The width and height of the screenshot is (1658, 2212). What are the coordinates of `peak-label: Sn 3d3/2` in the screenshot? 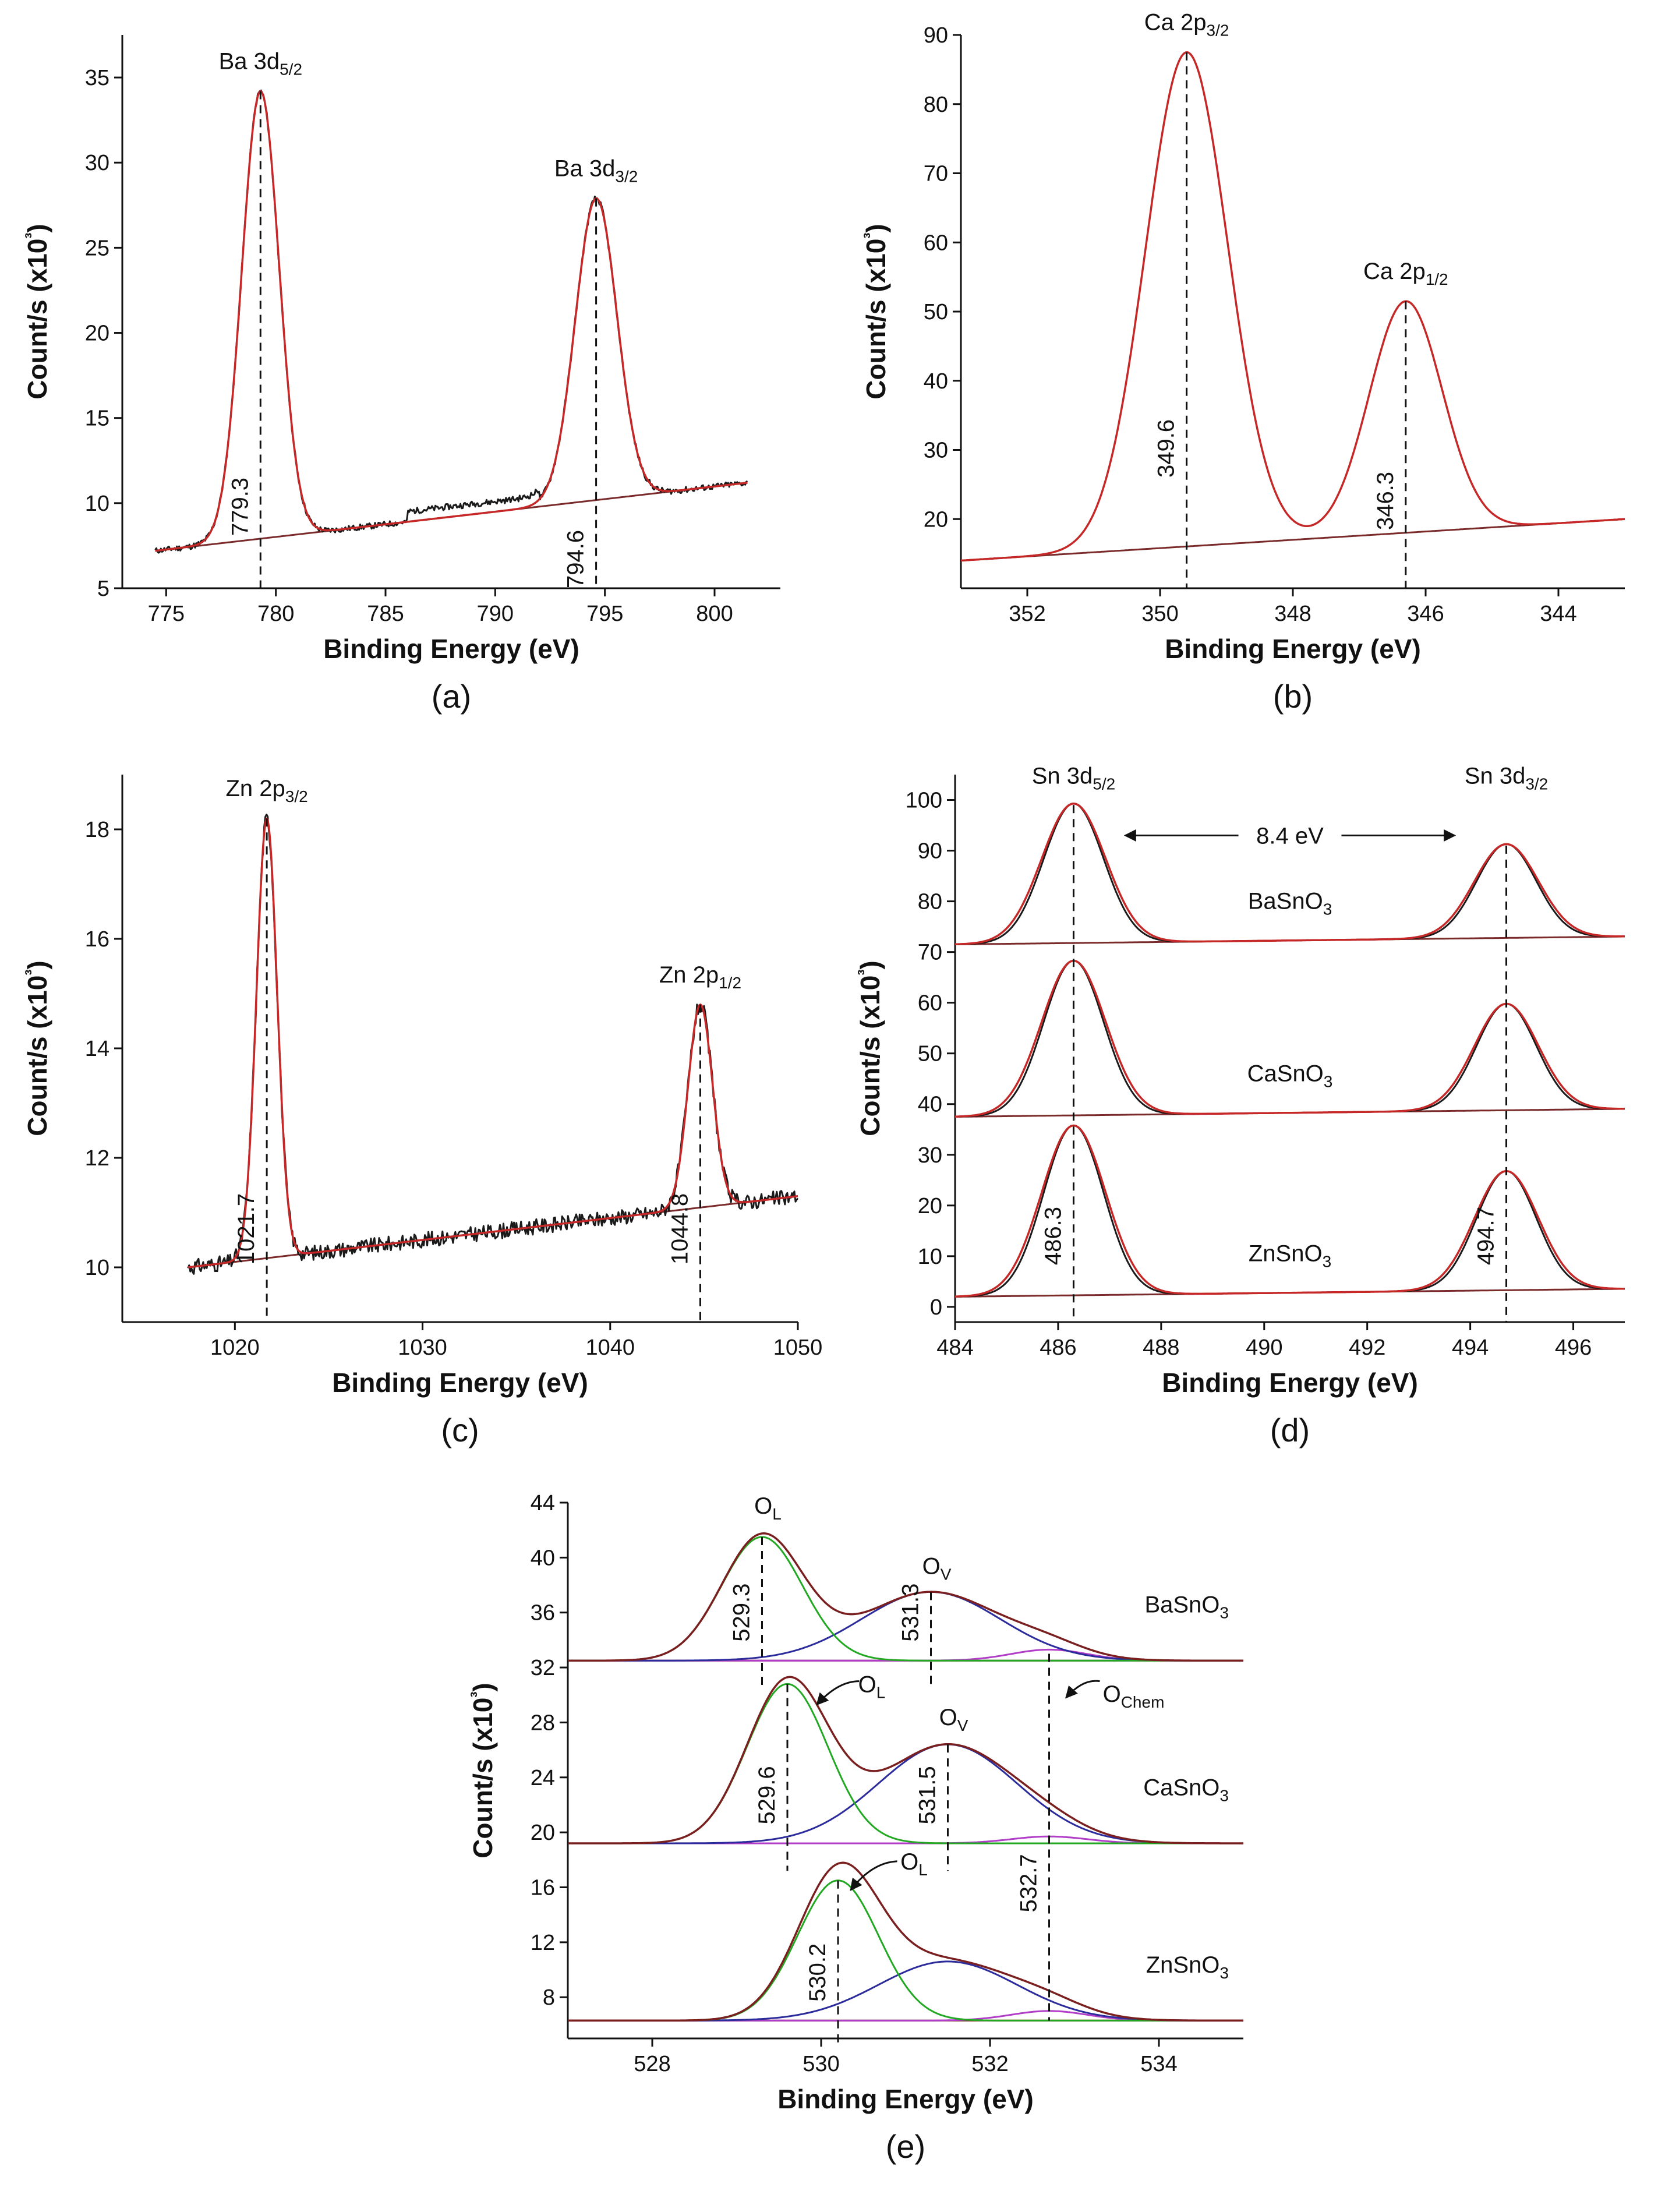 It's located at (1506, 779).